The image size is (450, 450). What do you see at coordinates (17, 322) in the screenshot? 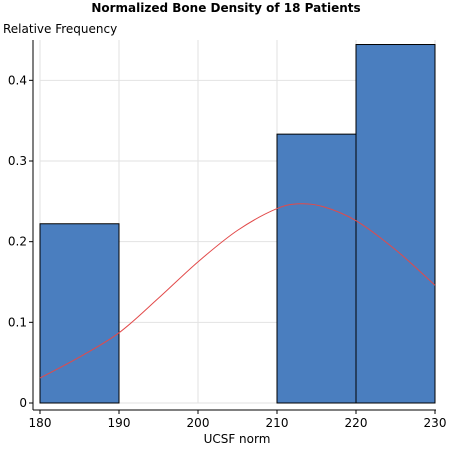
I see `y-tick-label-1: 0.1` at bounding box center [17, 322].